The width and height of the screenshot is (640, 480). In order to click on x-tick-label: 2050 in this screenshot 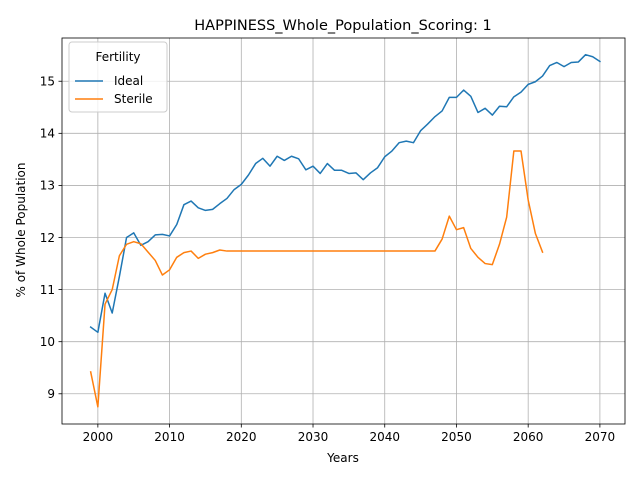, I will do `click(456, 437)`.